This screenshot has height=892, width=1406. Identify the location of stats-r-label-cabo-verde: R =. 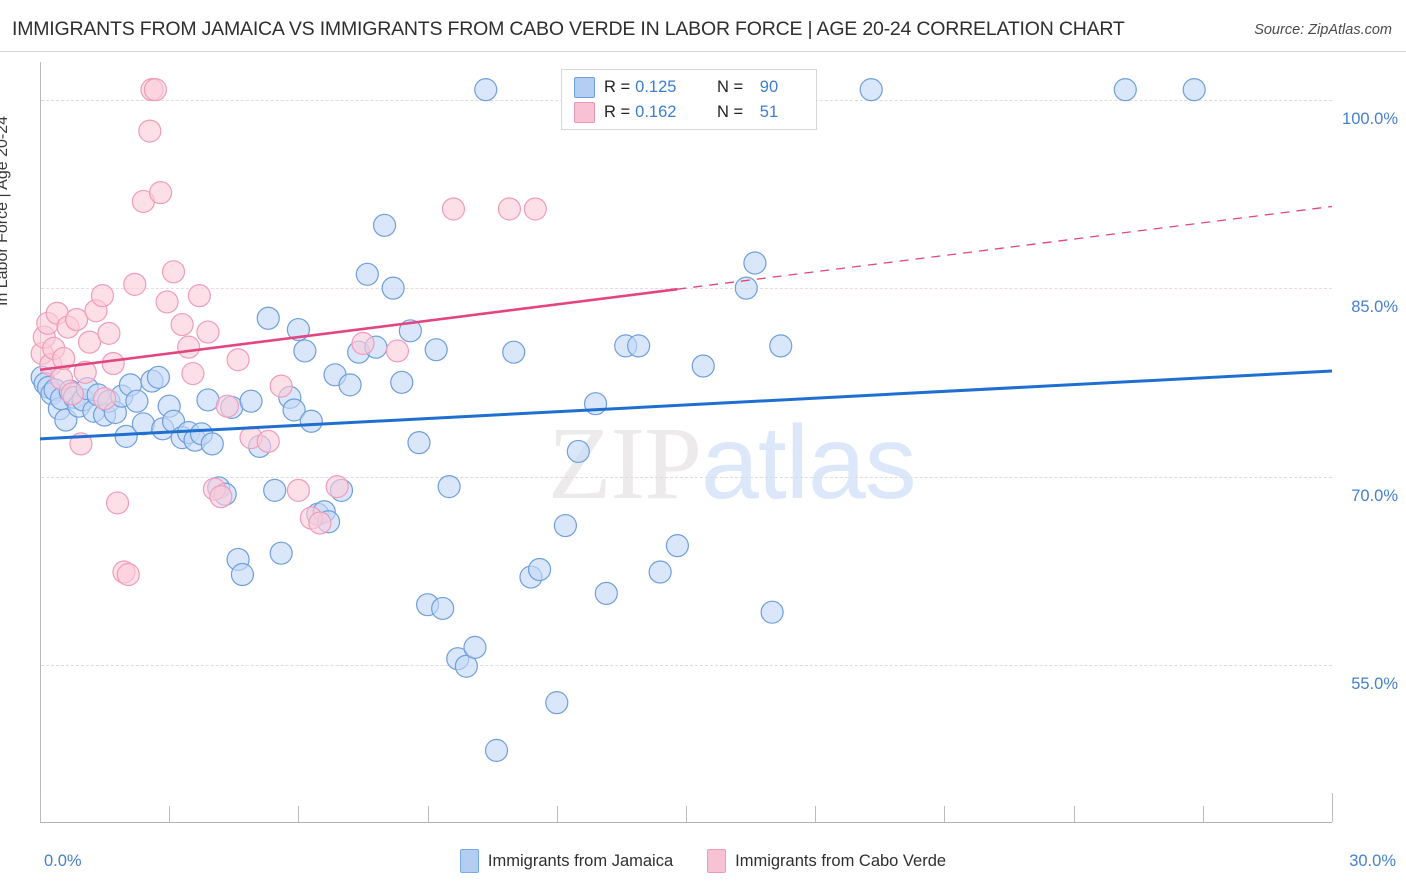
(617, 112).